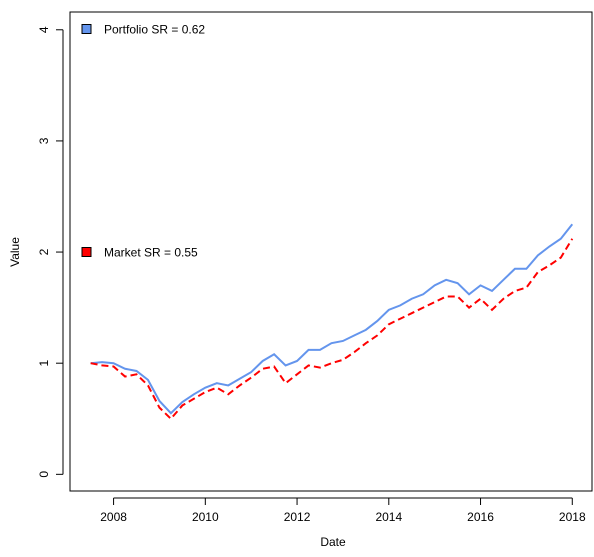 The image size is (594, 557). I want to click on x-tick-label: 2010, so click(205, 517).